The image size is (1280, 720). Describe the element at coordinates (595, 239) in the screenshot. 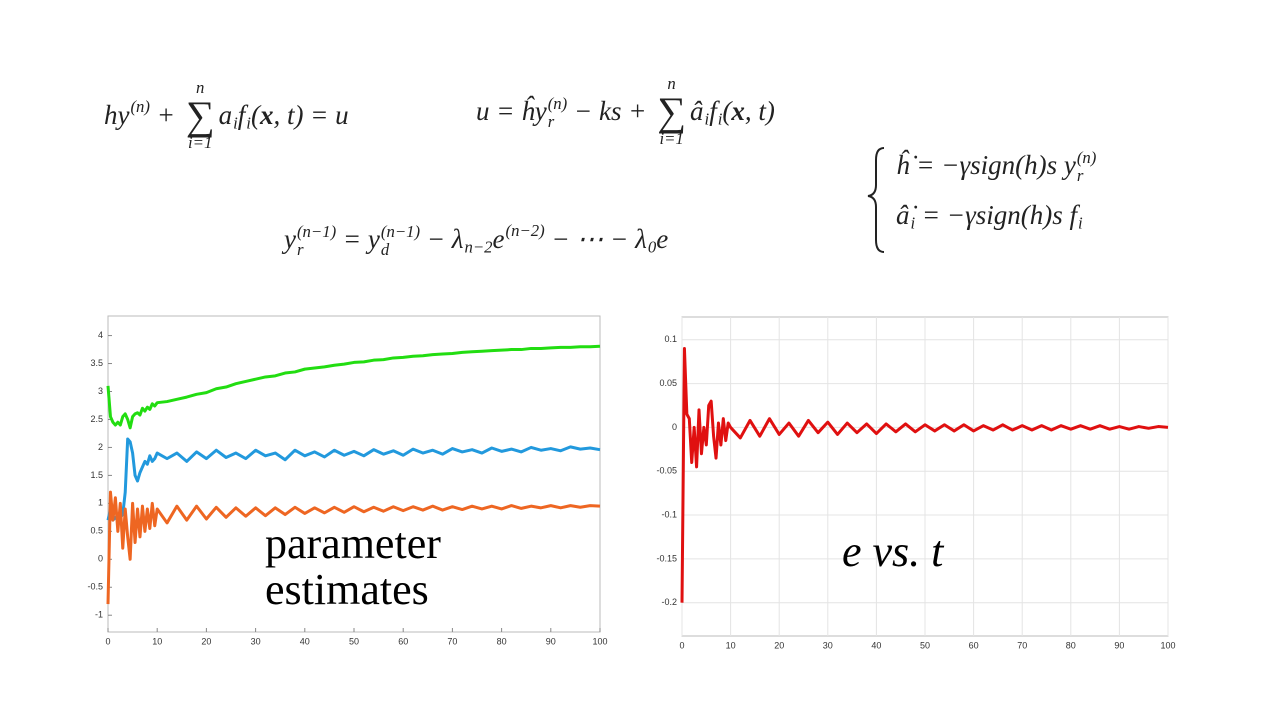

I see `math-text: − ⋯ − λ` at that location.